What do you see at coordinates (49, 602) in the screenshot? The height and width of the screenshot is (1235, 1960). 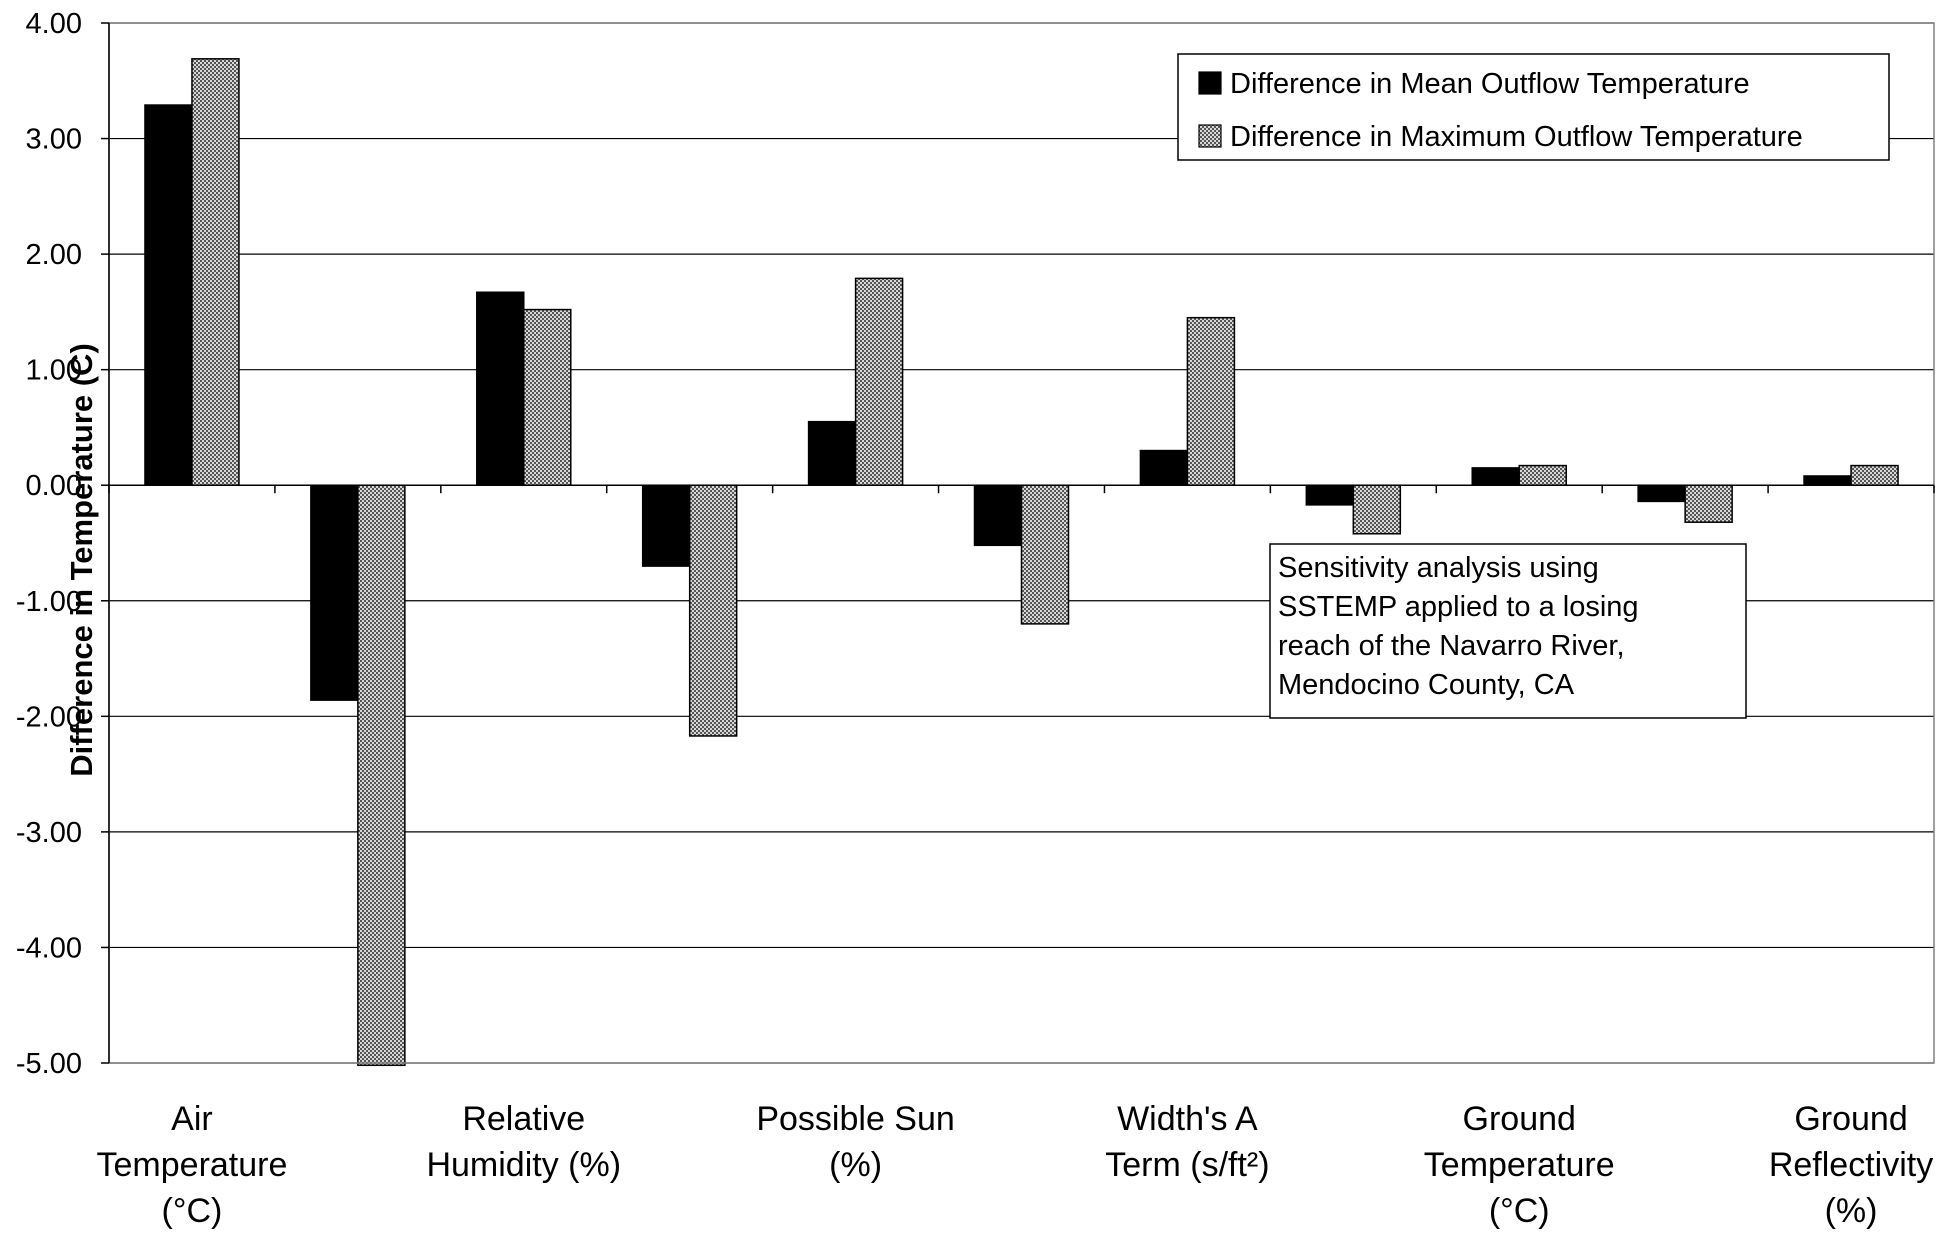 I see `y-tick-label: -1.00` at bounding box center [49, 602].